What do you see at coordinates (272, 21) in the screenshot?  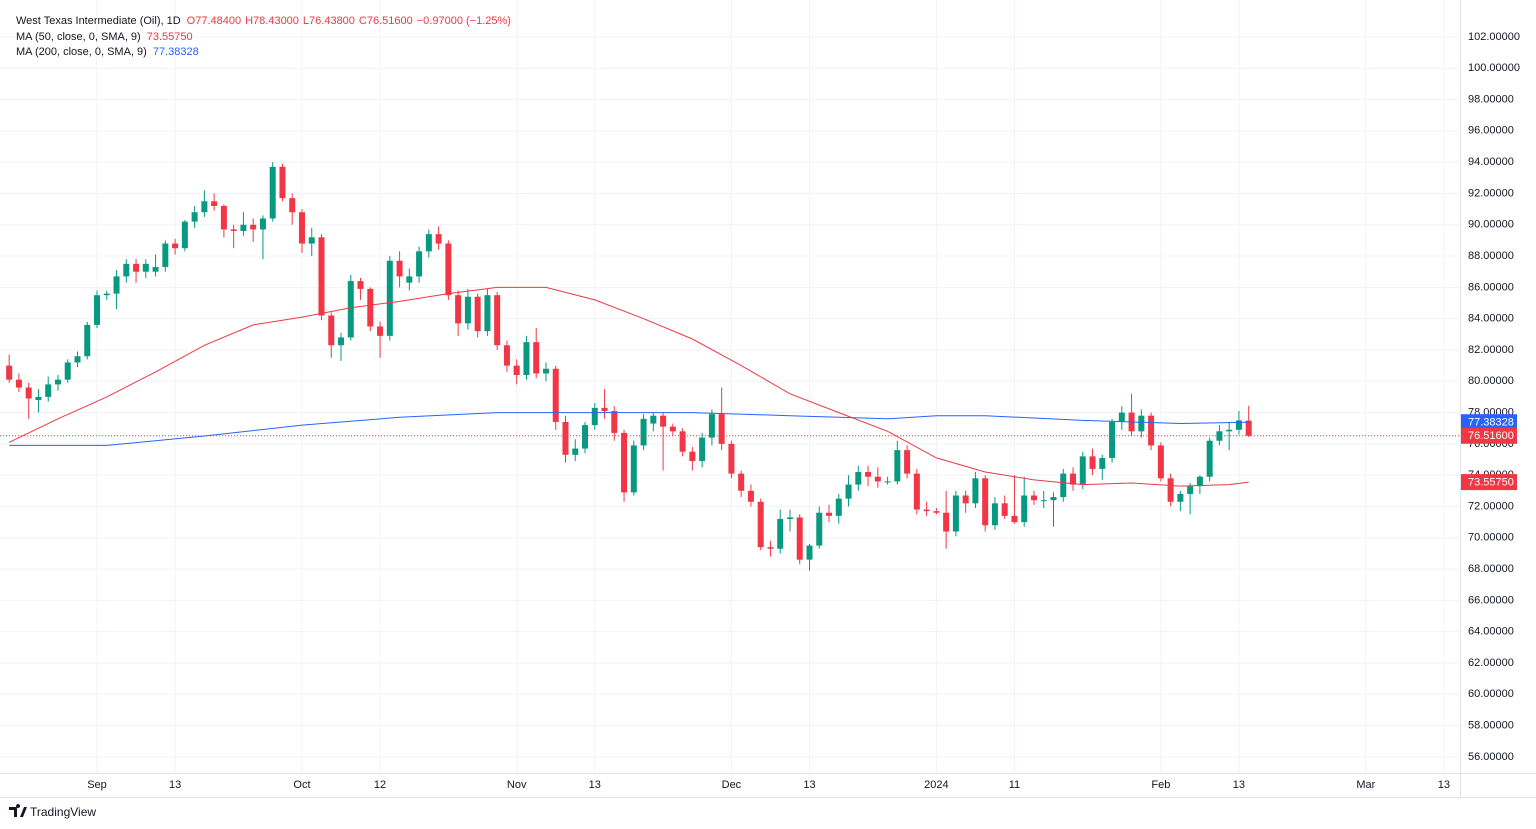 I see `ohlc-label: H78.43000` at bounding box center [272, 21].